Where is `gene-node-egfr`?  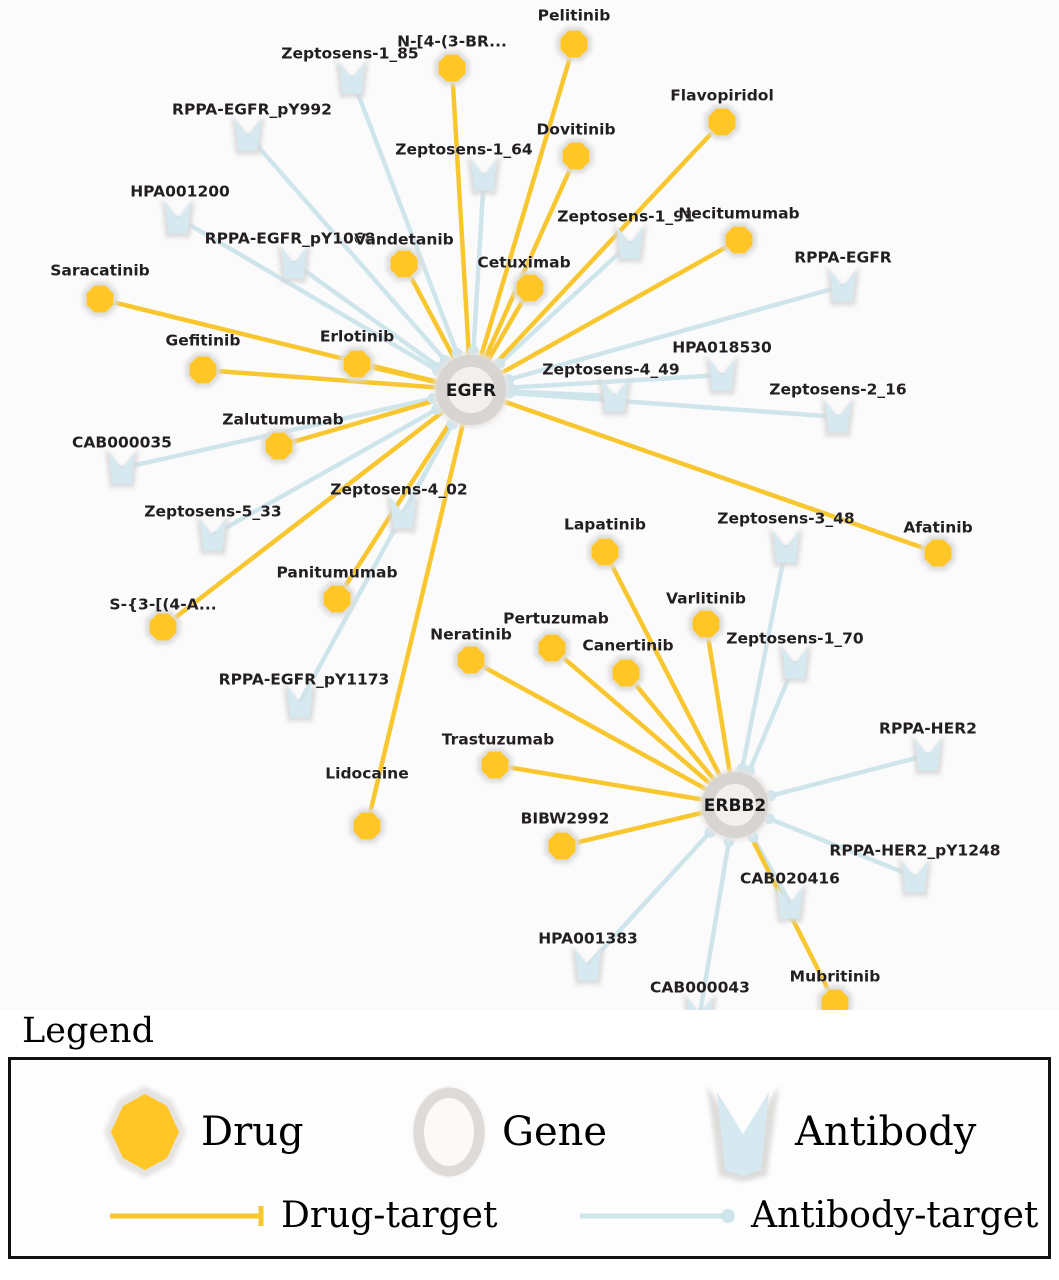
gene-node-egfr is located at coordinates (471, 390).